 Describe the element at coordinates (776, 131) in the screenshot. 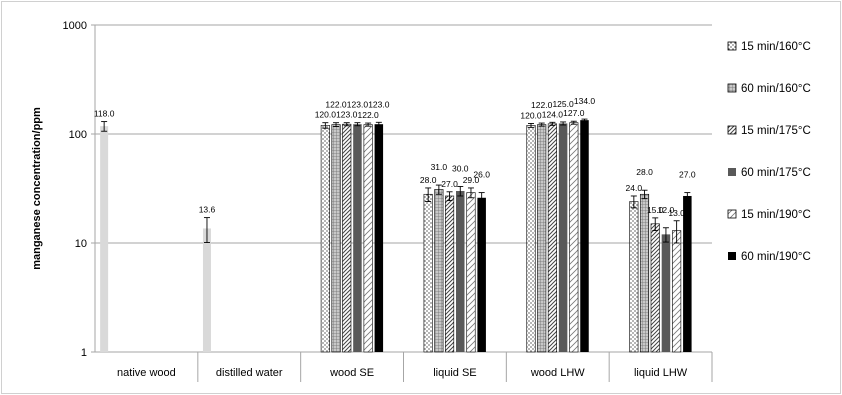

I see `legend-label: 15 min/175°C` at that location.